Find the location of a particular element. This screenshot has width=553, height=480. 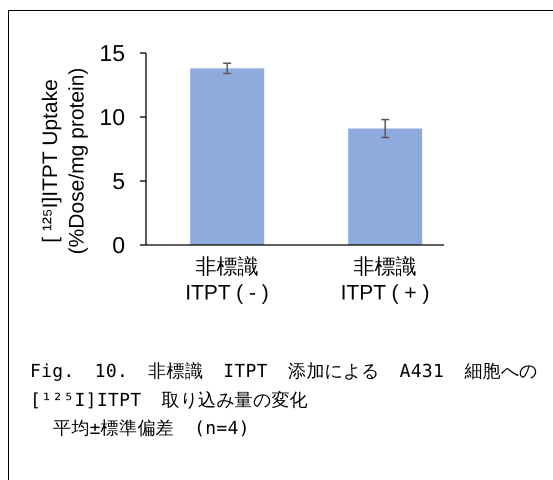

text: 平均±標準偏差 (n=4) is located at coordinates (151, 429).